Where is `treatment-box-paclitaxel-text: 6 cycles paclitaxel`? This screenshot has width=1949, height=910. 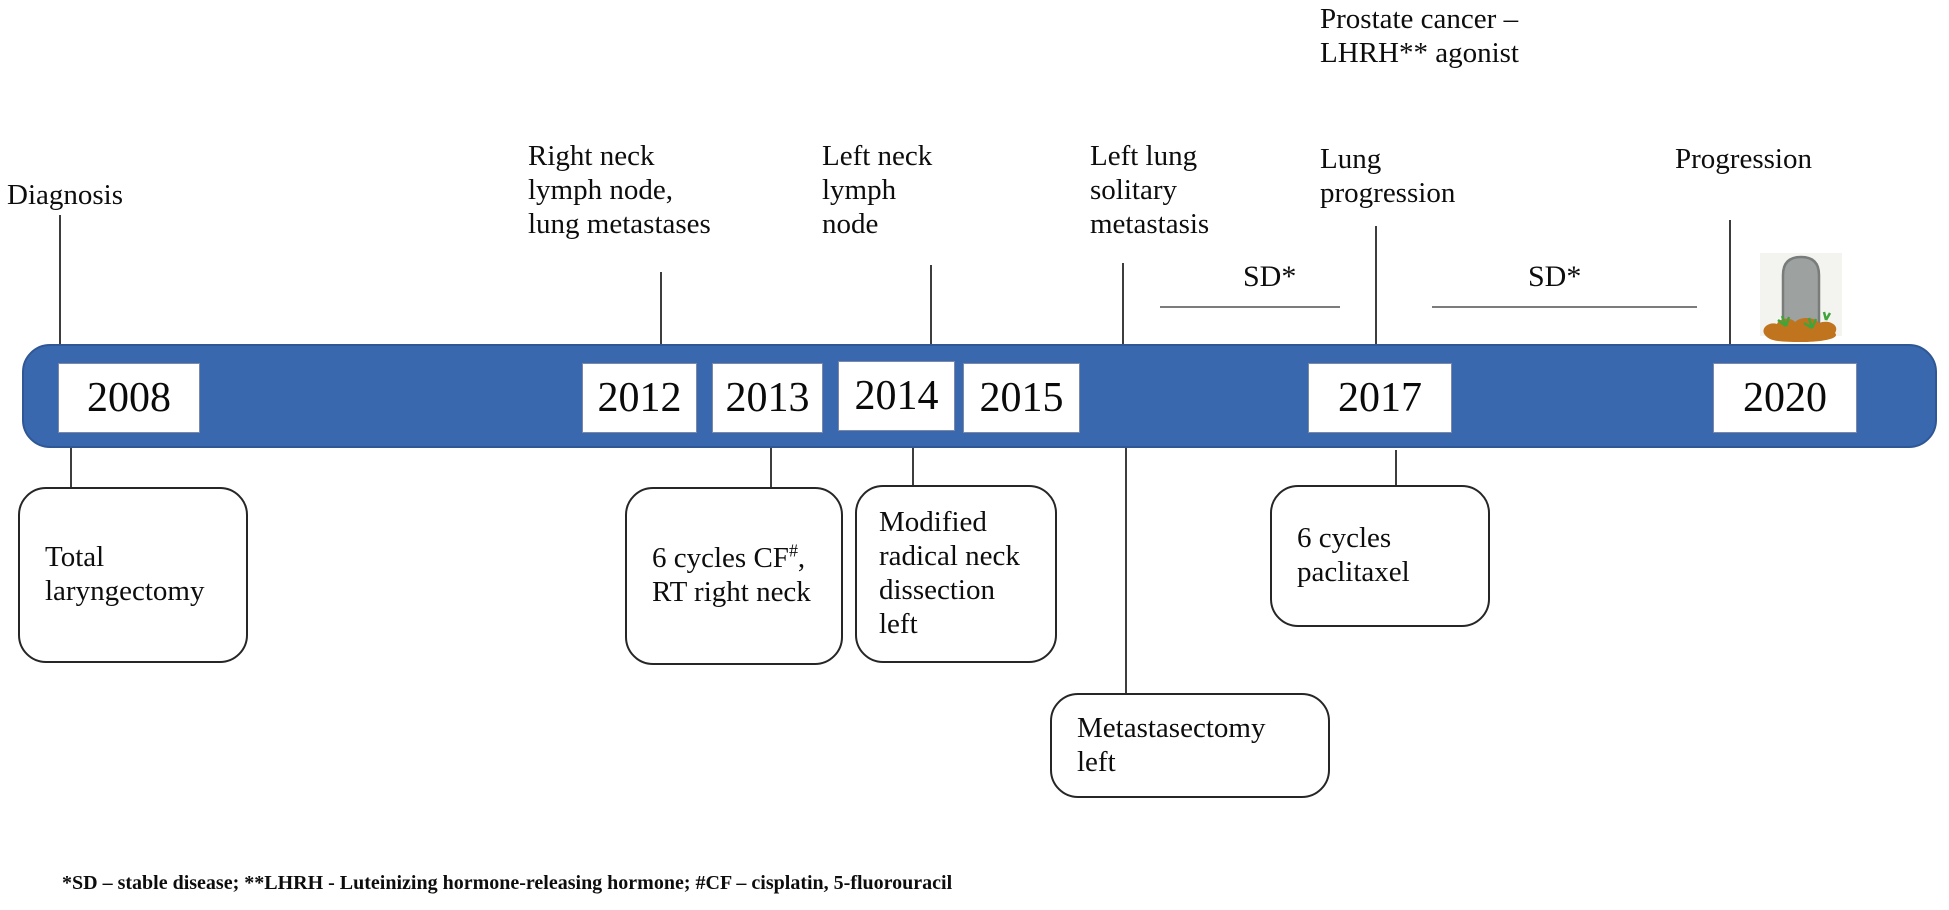 treatment-box-paclitaxel-text: 6 cycles paclitaxel is located at coordinates (1353, 555).